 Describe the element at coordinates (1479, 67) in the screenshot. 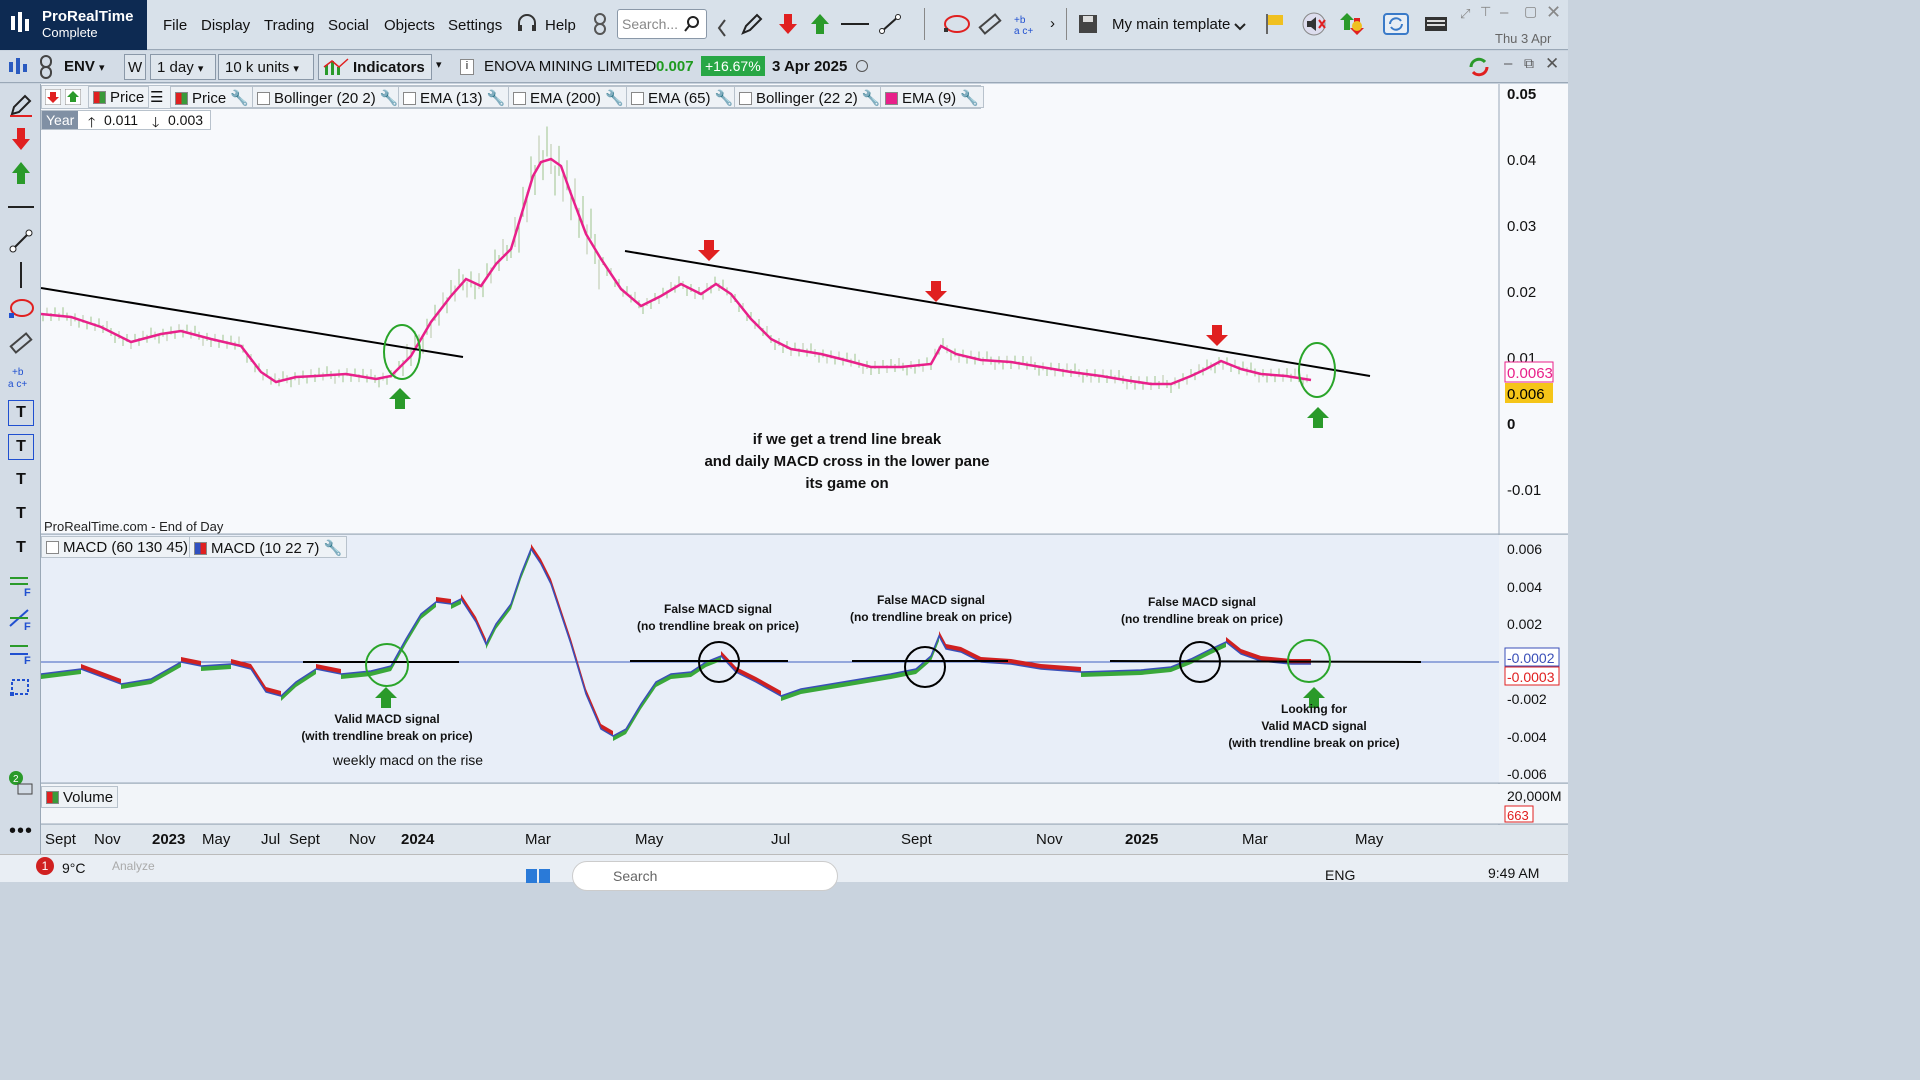

I see `sync-icon` at that location.